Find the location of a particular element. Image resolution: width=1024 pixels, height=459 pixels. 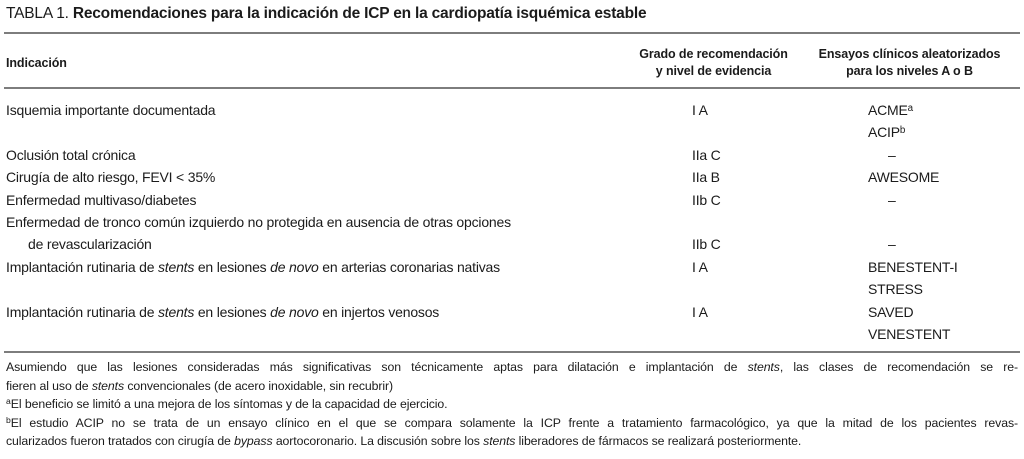

text-segment: Isquemia importante documentada is located at coordinates (111, 110).